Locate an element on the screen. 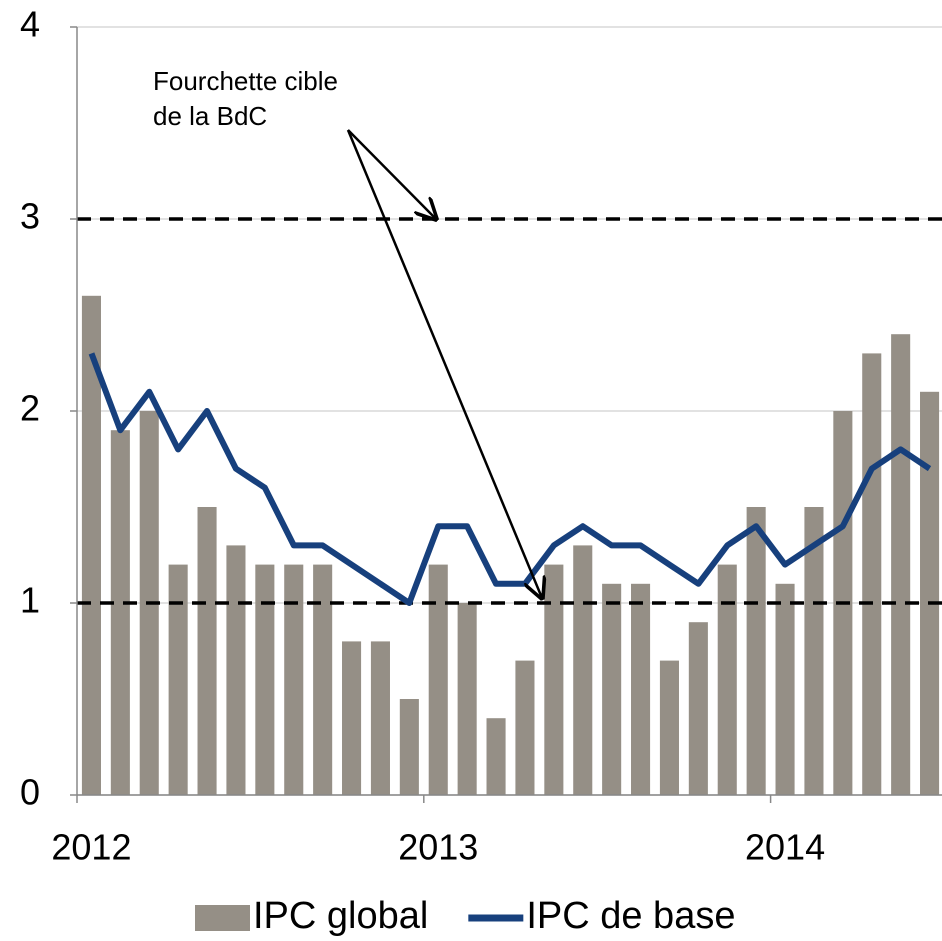 The height and width of the screenshot is (941, 942). legend-label: IPC de base is located at coordinates (630, 916).